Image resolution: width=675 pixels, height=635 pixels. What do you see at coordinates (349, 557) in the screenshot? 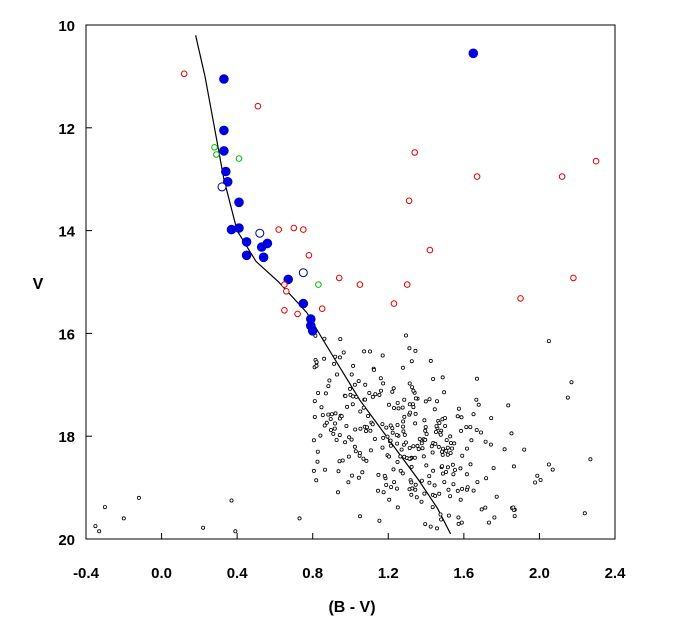
I see `x-axis: -0.4 0.0 0.4 0.8 1.2 1.6 2.0 2.4` at bounding box center [349, 557].